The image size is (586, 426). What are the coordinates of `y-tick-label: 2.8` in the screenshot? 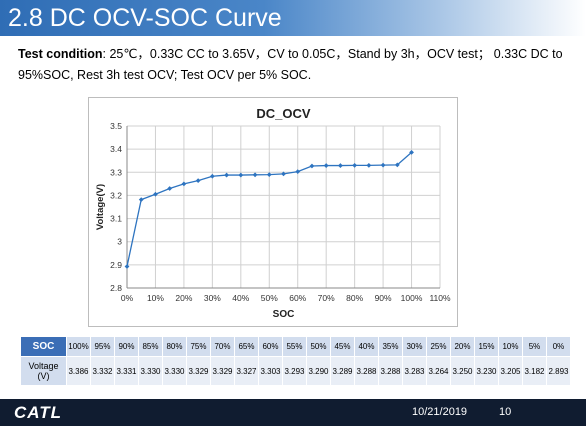 It's located at (116, 288).